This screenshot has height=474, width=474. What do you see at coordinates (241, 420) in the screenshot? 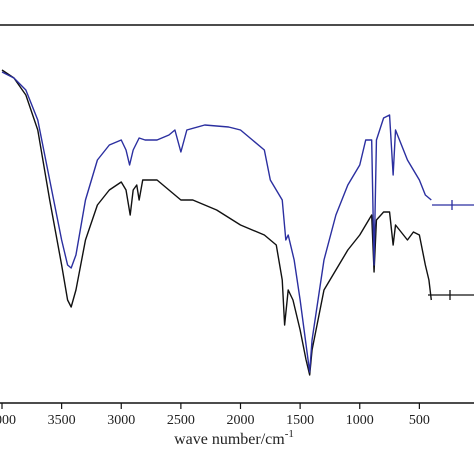
I see `x-tick-label: 2000` at bounding box center [241, 420].